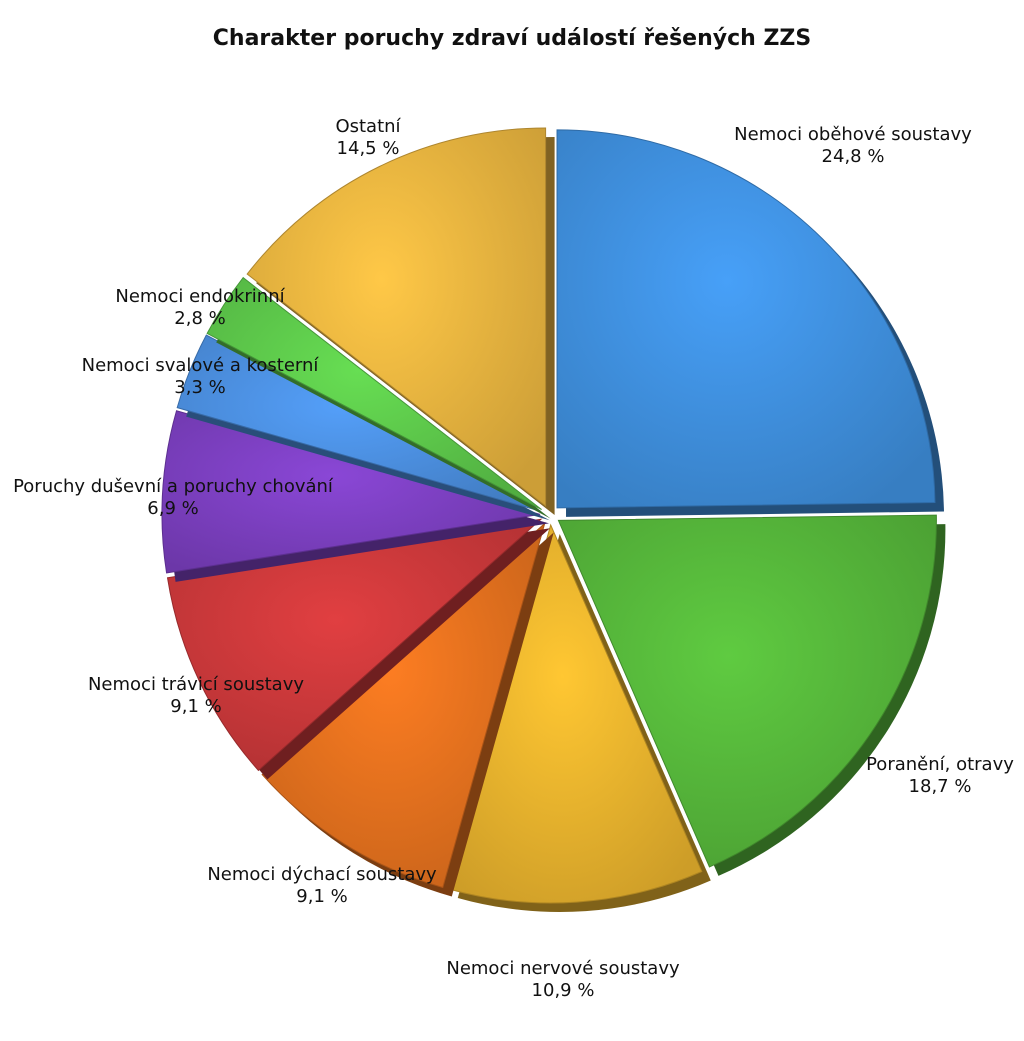 Image resolution: width=1024 pixels, height=1041 pixels. What do you see at coordinates (201, 365) in the screenshot?
I see `slice-label-nemoci-svalove-a-kosterni: Nemoci svalové a kosterní` at bounding box center [201, 365].